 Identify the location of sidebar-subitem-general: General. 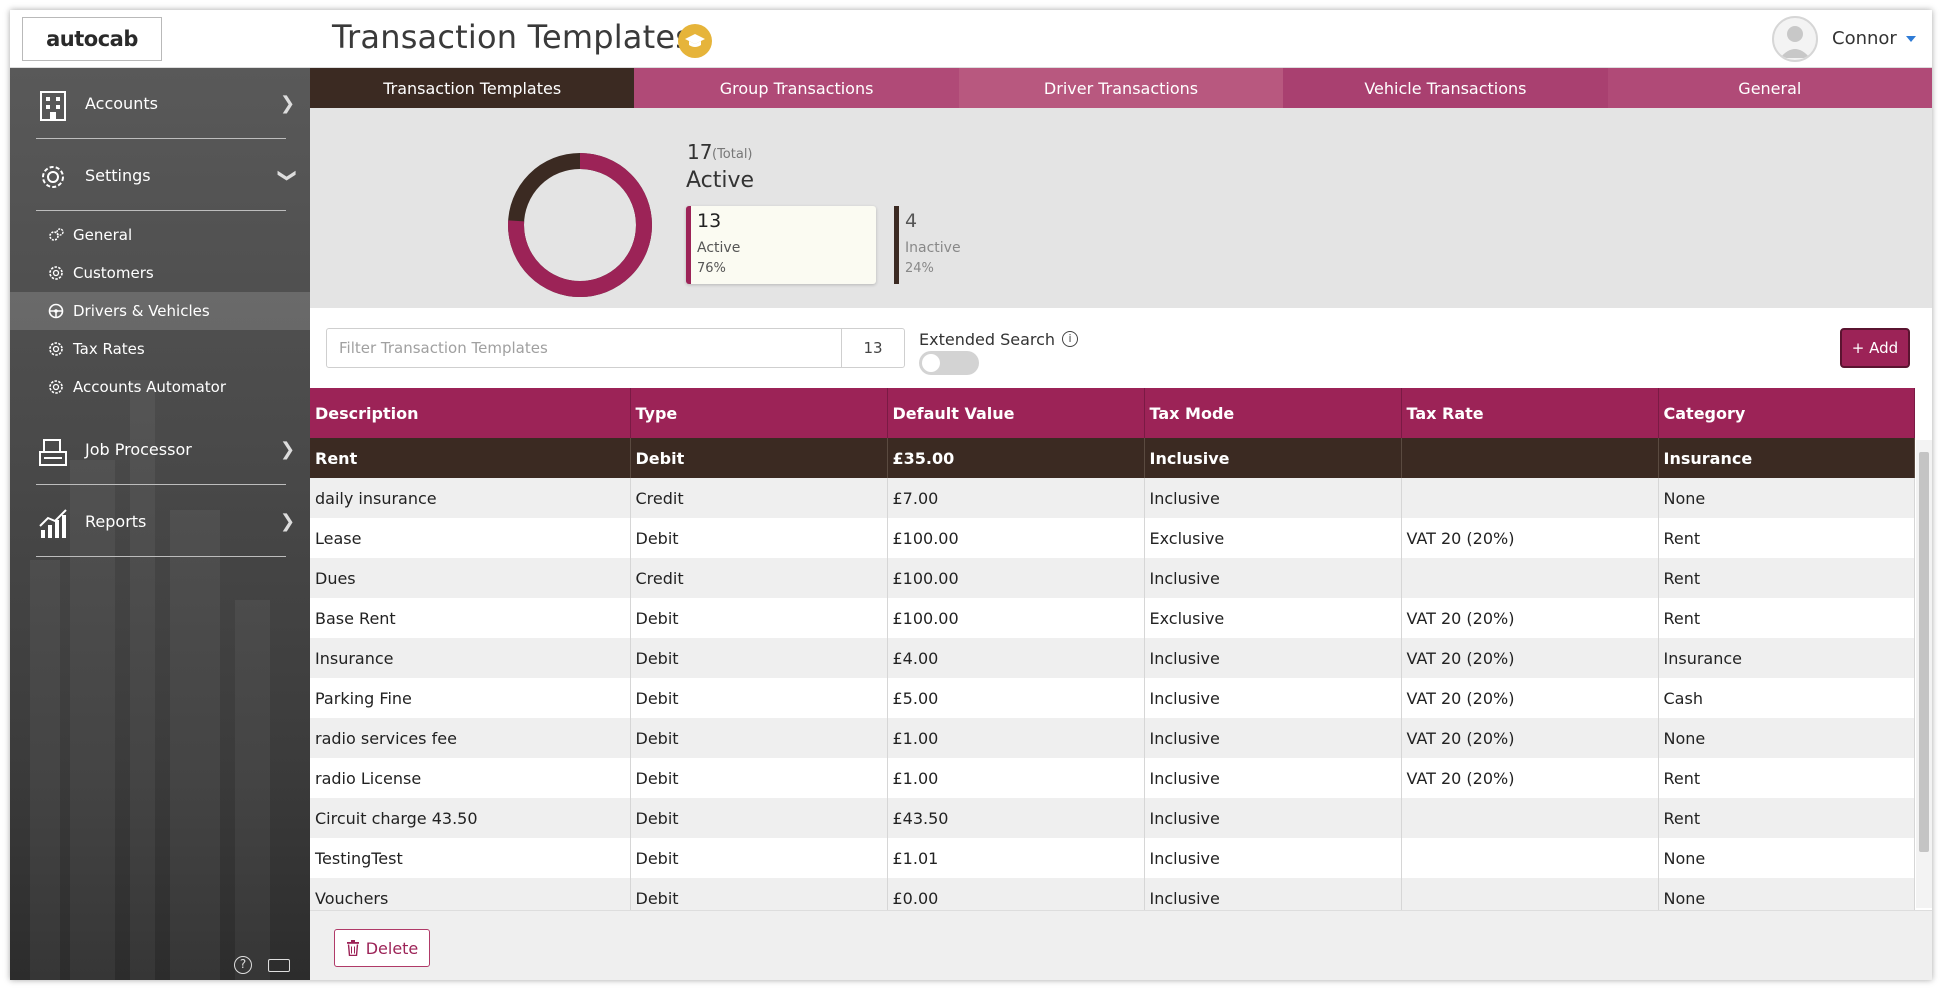
(160, 235).